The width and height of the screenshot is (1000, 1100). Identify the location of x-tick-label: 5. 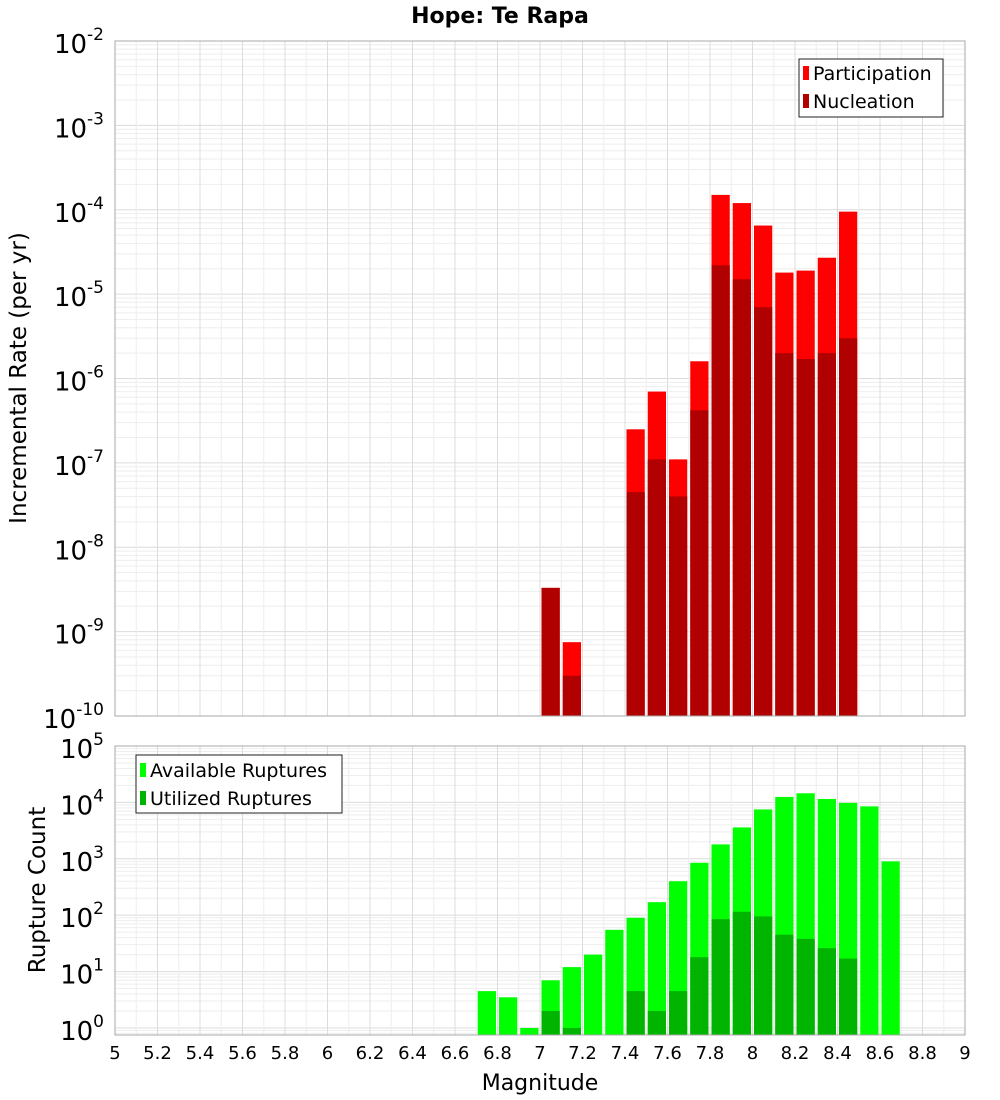
(114, 1053).